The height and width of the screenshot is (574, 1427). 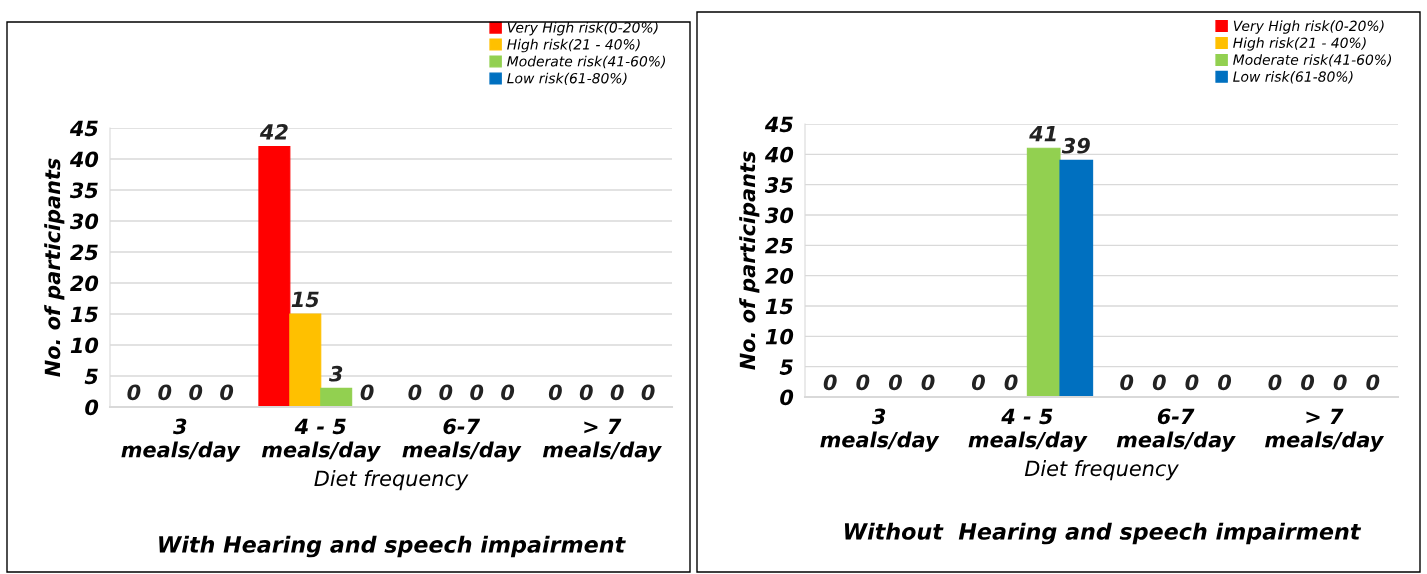 I want to click on data-label: 15, so click(x=305, y=299).